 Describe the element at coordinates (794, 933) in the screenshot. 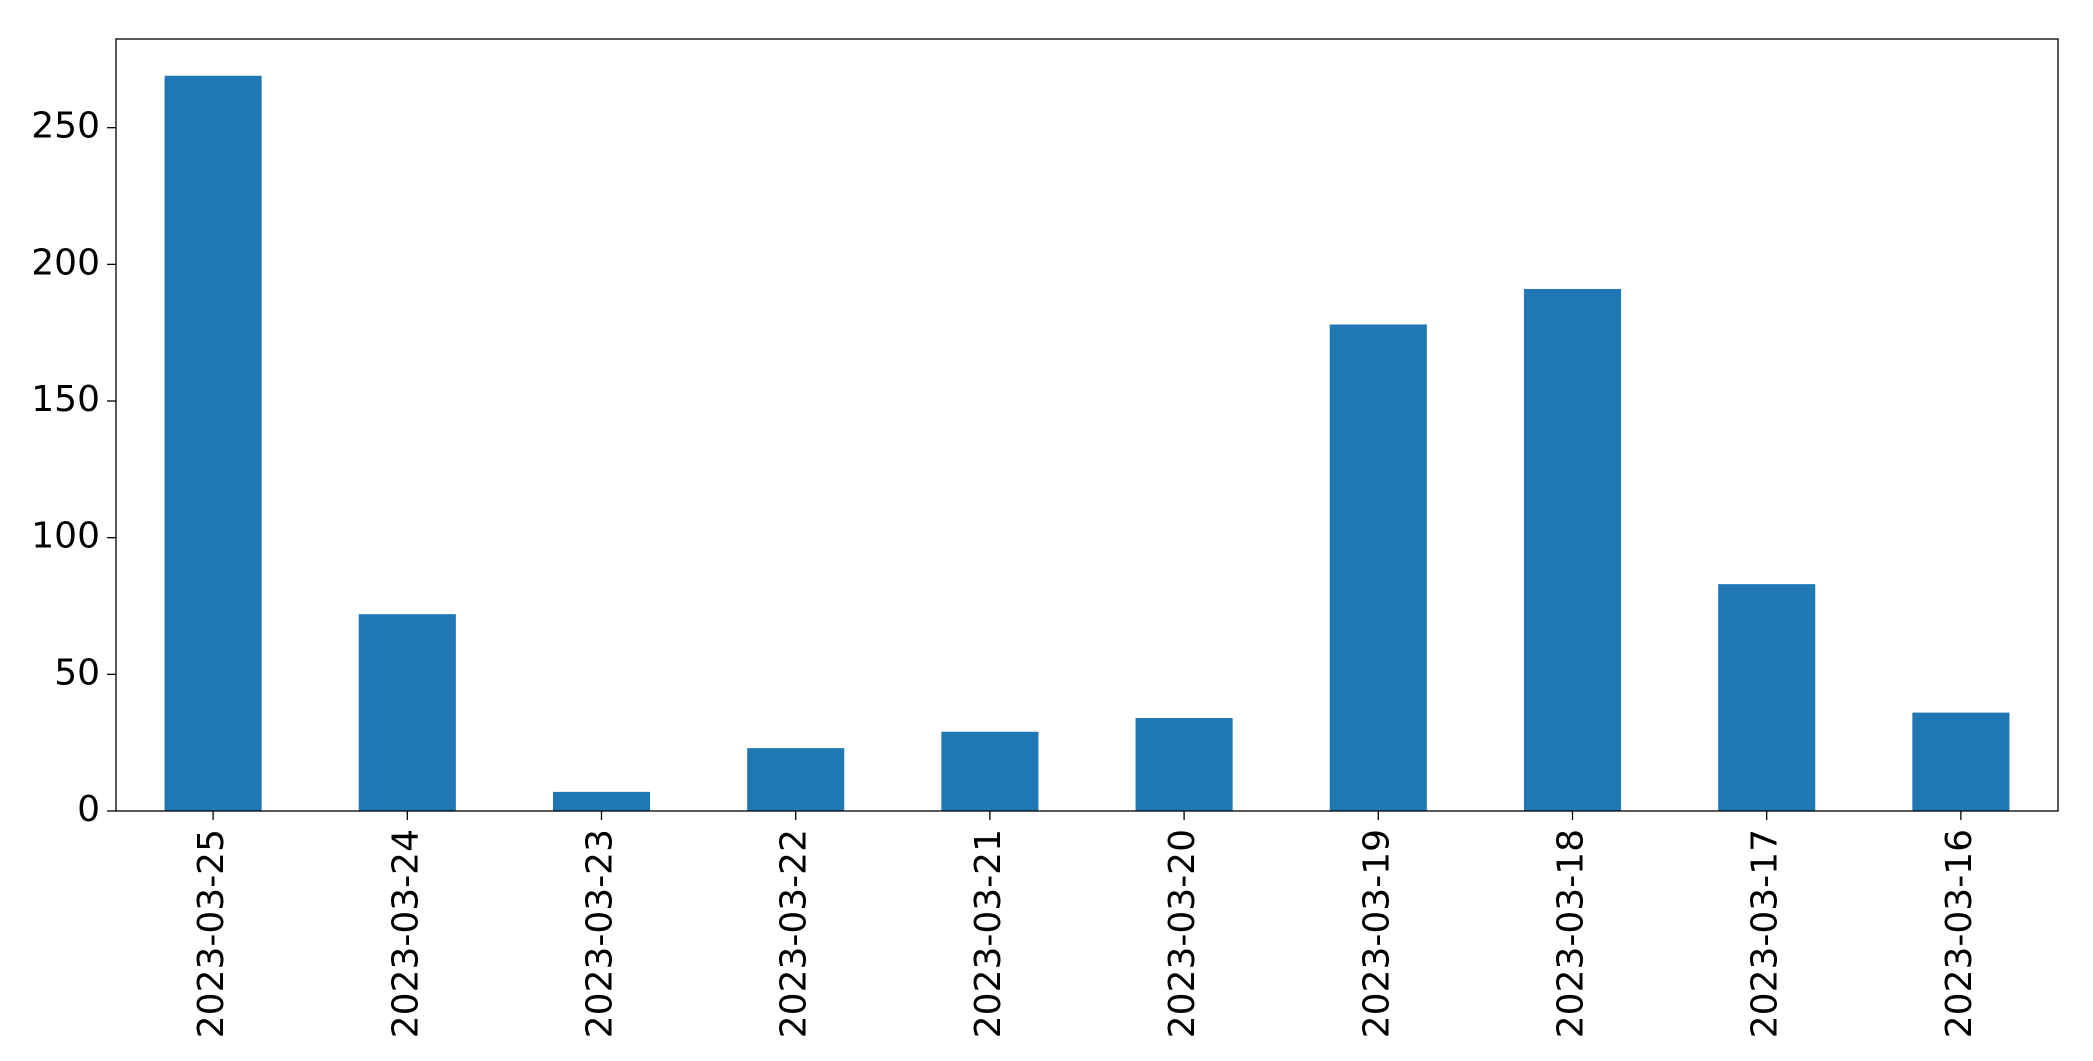

I see `x-tick-label: 2023-03-22` at that location.